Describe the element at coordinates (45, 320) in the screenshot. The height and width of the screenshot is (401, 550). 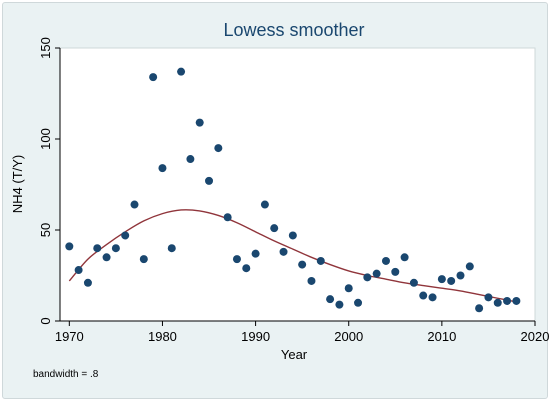
I see `y-tick-label: 0` at that location.